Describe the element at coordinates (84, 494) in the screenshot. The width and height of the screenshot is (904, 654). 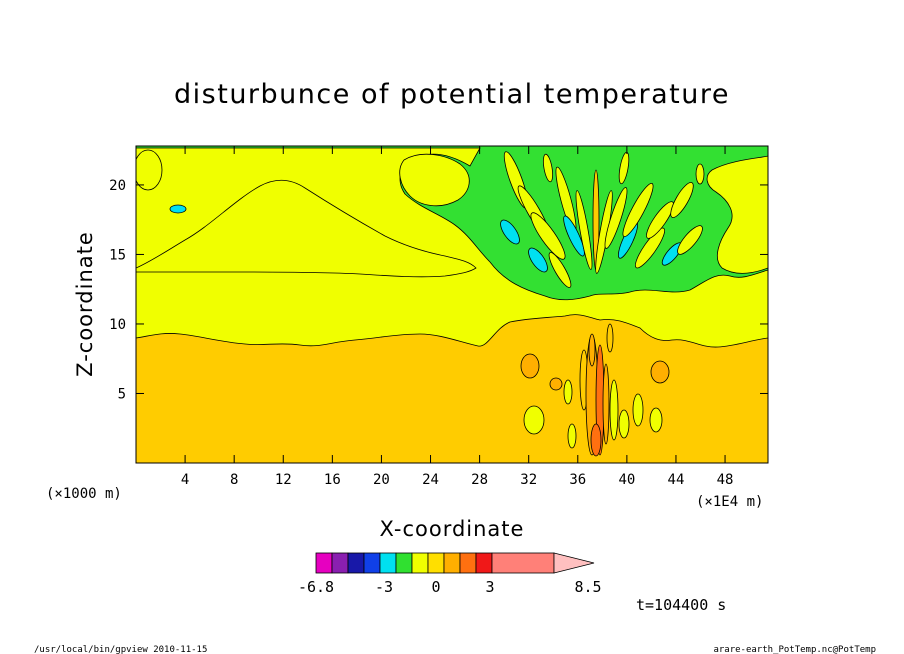
I see `y-unit-label: (×1000 m)` at that location.